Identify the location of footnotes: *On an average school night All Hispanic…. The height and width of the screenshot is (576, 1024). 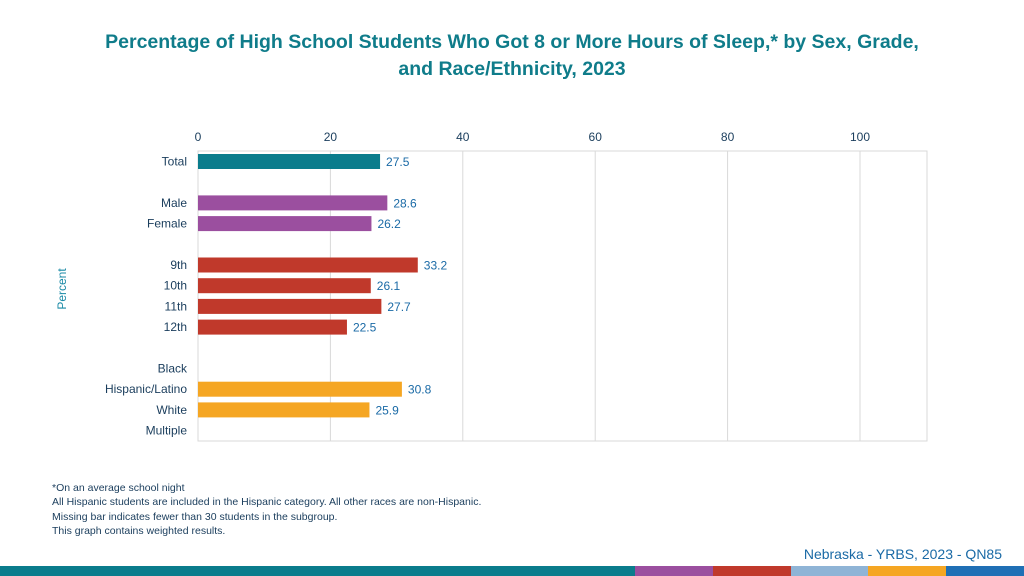
(266, 509).